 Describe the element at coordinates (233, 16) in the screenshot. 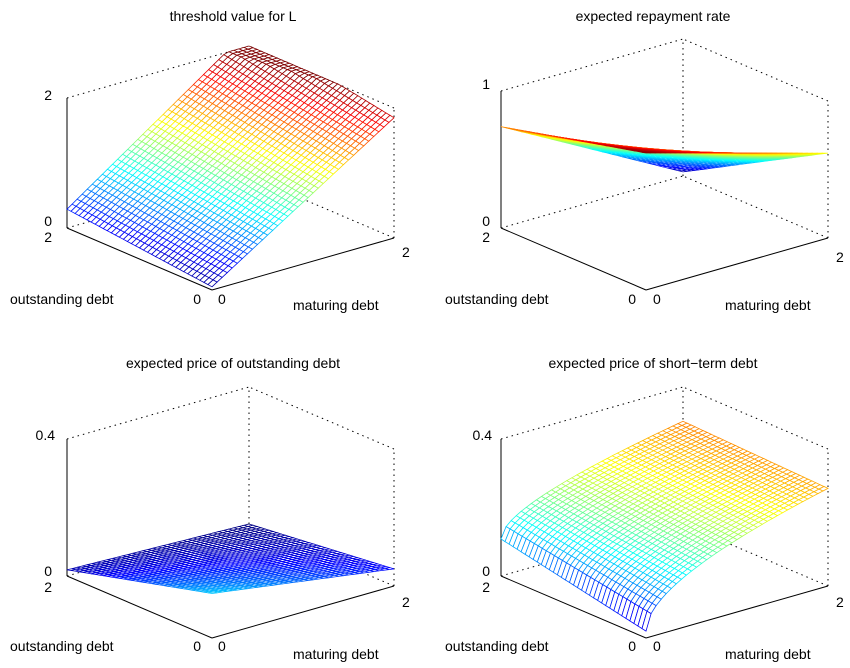

I see `subplot-title: threshold value for L` at that location.